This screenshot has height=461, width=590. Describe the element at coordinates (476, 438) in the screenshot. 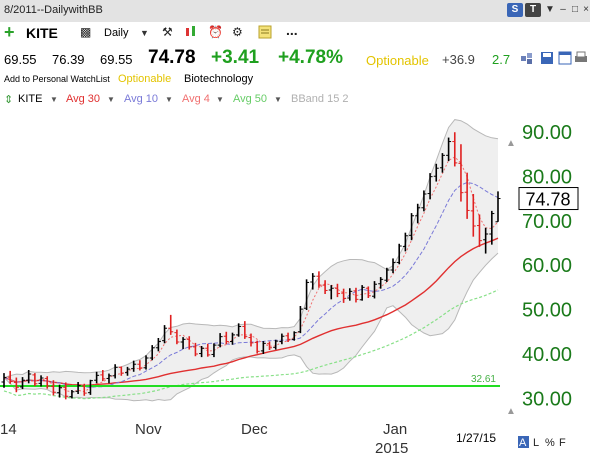

I see `date-label: 1/27/15` at that location.